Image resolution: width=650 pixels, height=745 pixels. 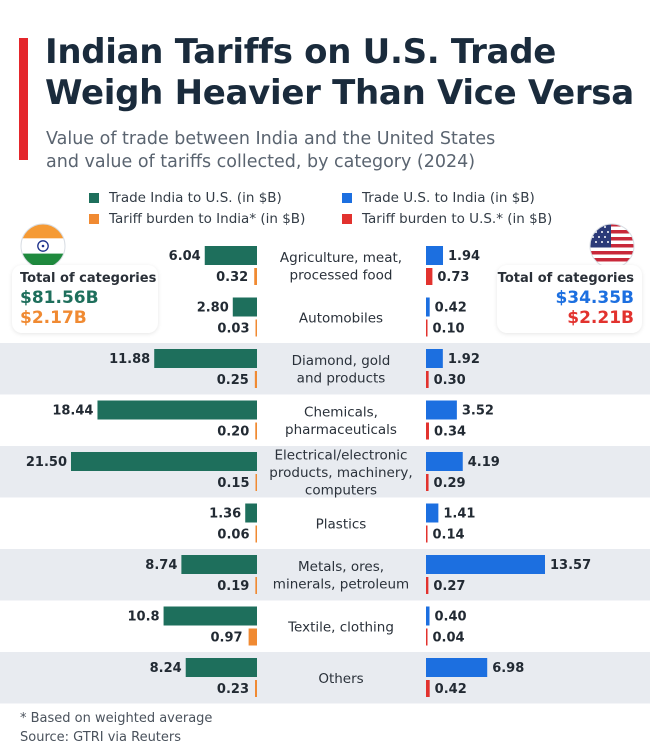 I want to click on label-us-tariff: 0.14, so click(x=449, y=535).